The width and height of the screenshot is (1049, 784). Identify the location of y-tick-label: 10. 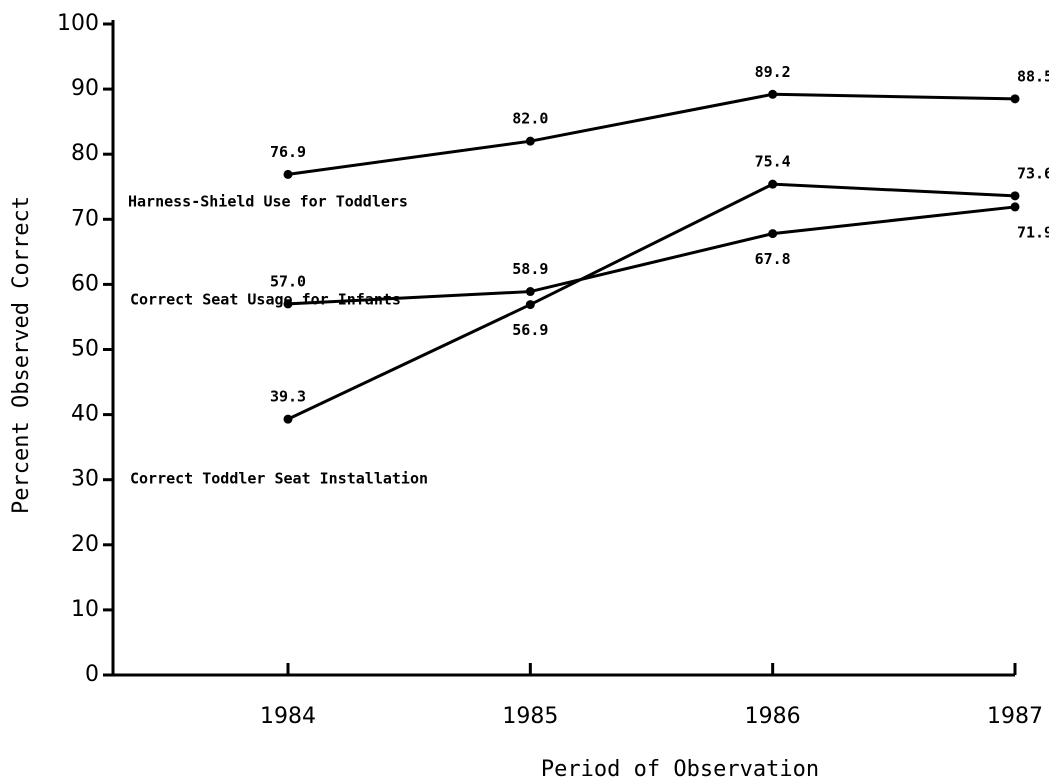
(85, 609).